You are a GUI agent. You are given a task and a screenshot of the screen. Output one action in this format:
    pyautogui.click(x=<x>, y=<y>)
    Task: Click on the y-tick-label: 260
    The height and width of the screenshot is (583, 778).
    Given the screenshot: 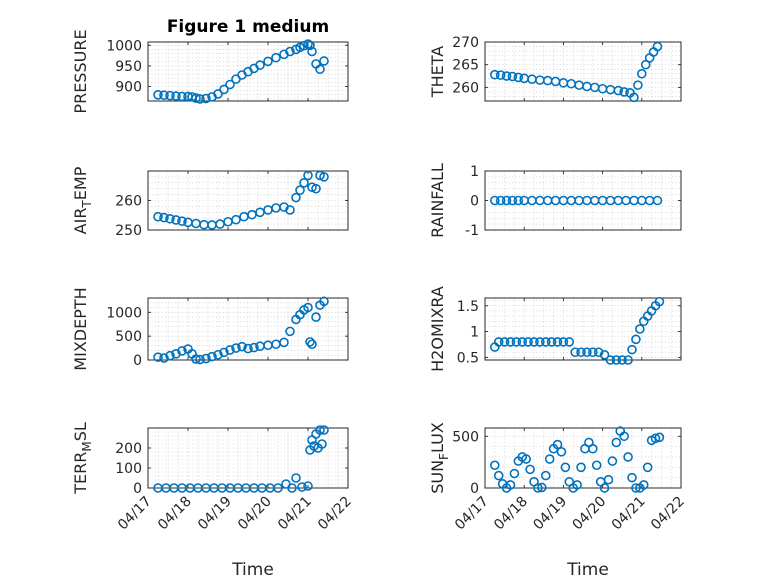 What is the action you would take?
    pyautogui.click(x=465, y=88)
    